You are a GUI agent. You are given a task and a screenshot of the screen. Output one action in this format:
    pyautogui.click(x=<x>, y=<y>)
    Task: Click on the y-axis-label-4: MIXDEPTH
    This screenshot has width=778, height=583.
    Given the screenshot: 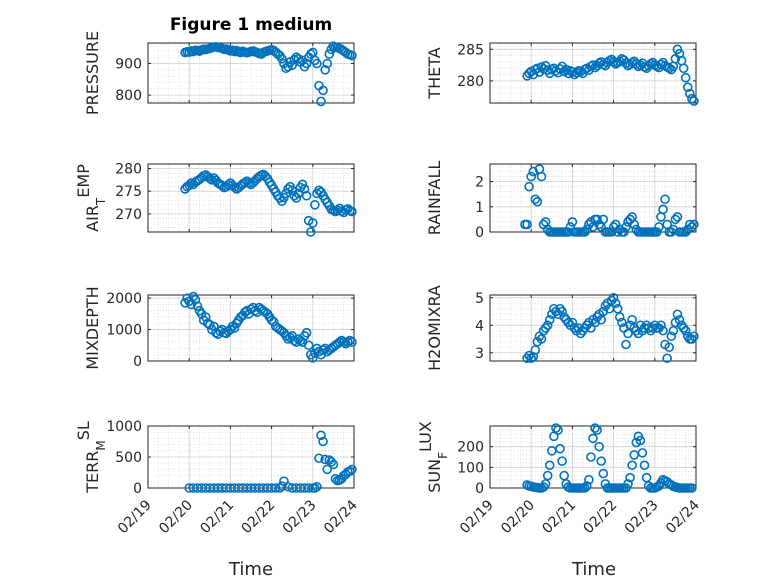 What is the action you would take?
    pyautogui.click(x=92, y=327)
    